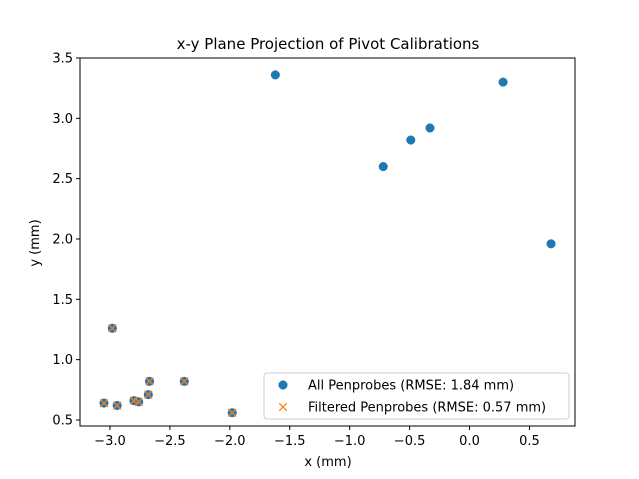  What do you see at coordinates (62, 360) in the screenshot?
I see `y-tick-label: 1.0` at bounding box center [62, 360].